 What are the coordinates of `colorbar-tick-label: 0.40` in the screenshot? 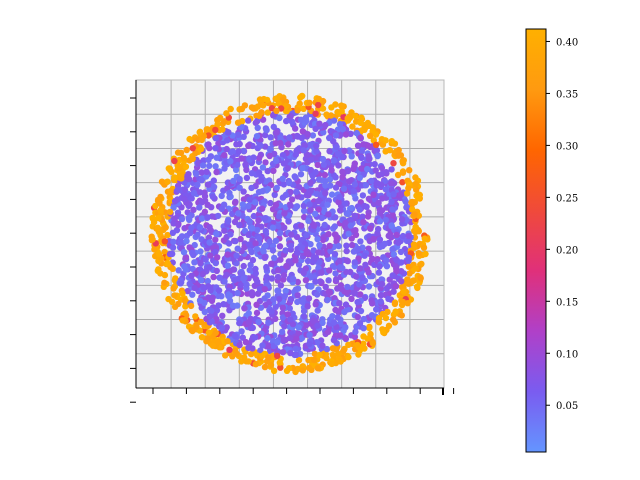 It's located at (567, 42).